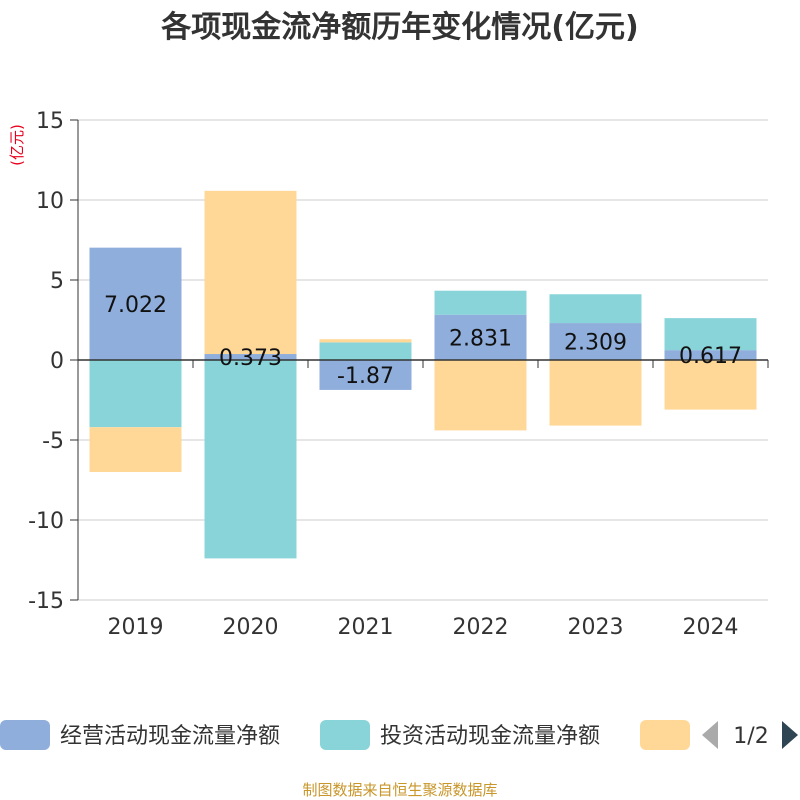  I want to click on legend: 经营活动现金流量净额 投资活动现金流量净额 1/2, so click(399, 735).